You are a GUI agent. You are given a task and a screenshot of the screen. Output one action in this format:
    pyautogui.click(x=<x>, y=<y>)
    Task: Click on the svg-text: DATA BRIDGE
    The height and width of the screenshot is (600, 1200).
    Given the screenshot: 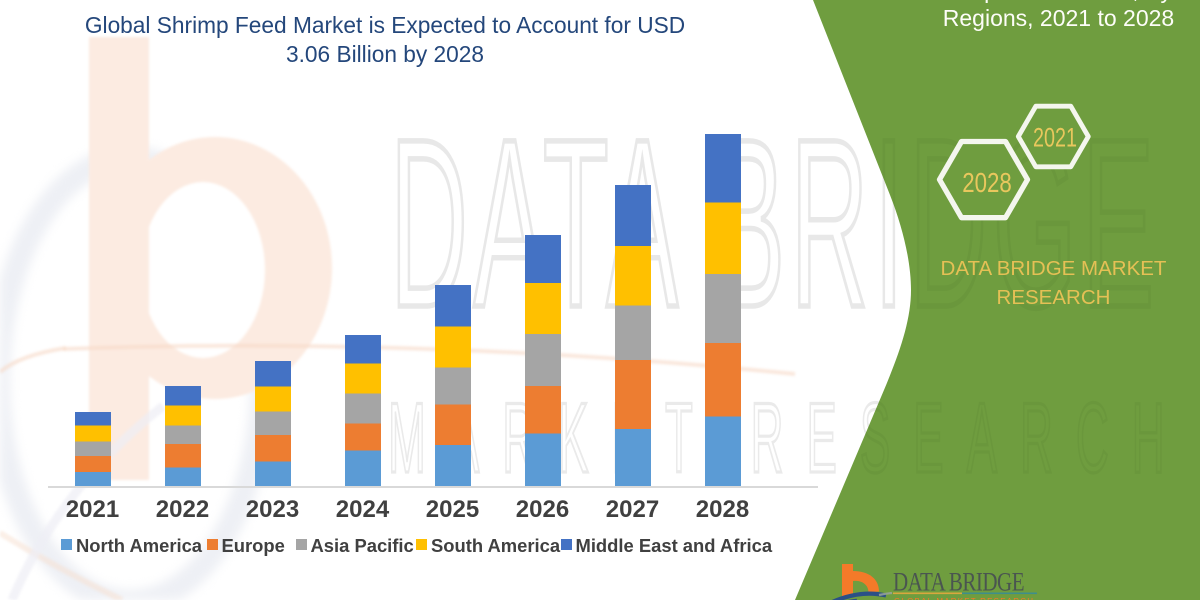 What is the action you would take?
    pyautogui.click(x=958, y=582)
    